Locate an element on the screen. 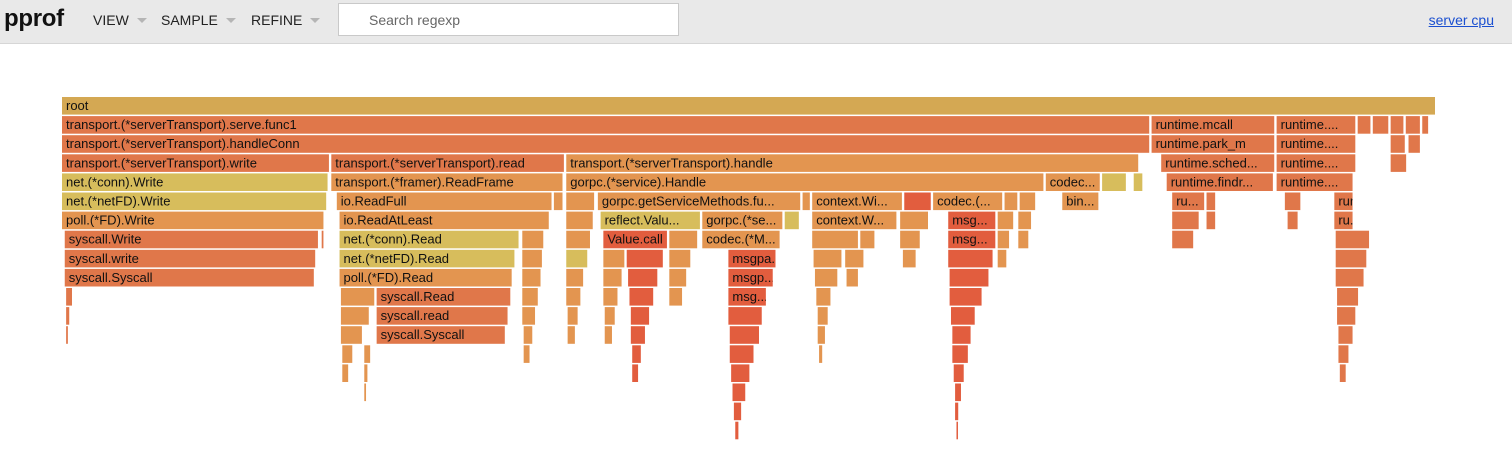 The width and height of the screenshot is (1512, 474). flame-frame-transport-framer-readframe: transport.(*framer).ReadFrame is located at coordinates (447, 182).